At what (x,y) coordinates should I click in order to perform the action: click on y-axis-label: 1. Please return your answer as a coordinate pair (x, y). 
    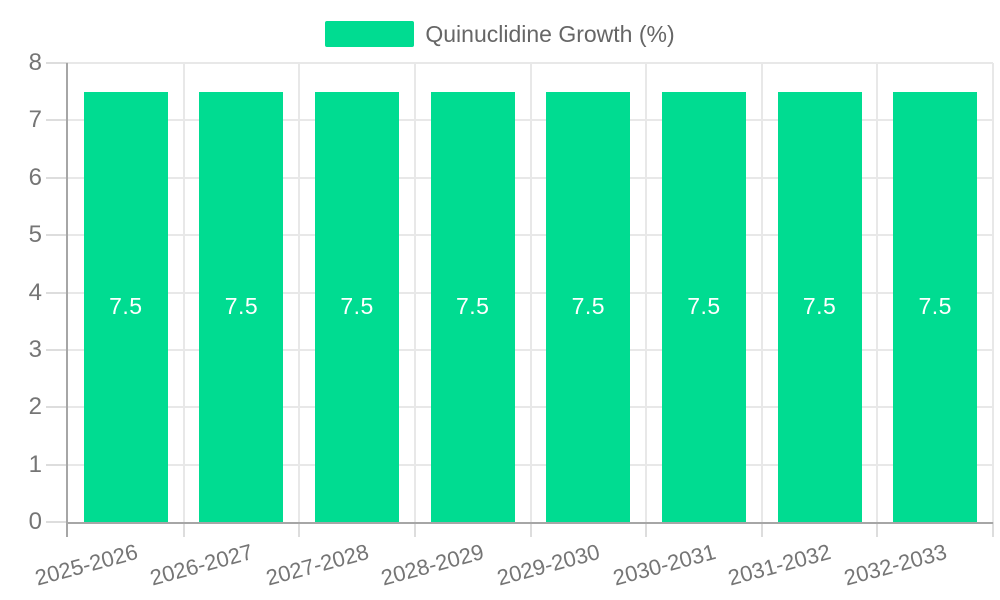
    Looking at the image, I should click on (35, 464).